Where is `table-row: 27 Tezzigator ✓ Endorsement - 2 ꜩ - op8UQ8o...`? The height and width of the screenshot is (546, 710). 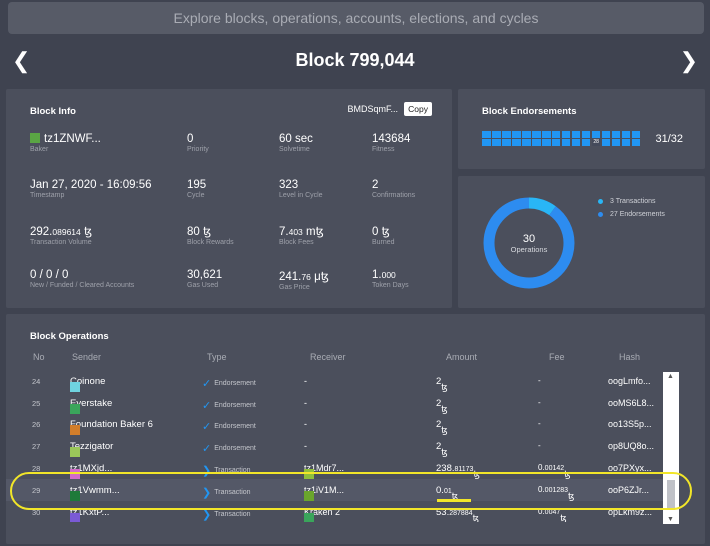 table-row: 27 Tezzigator ✓ Endorsement - 2 ꜩ - op8UQ8o... is located at coordinates (341, 446).